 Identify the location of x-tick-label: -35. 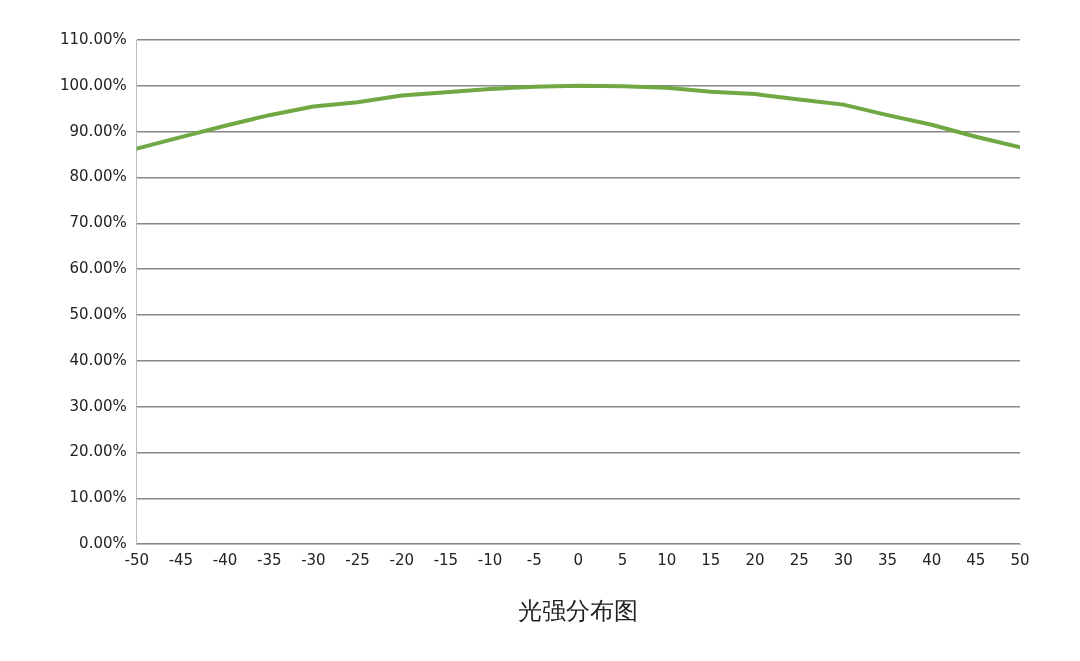
(269, 560).